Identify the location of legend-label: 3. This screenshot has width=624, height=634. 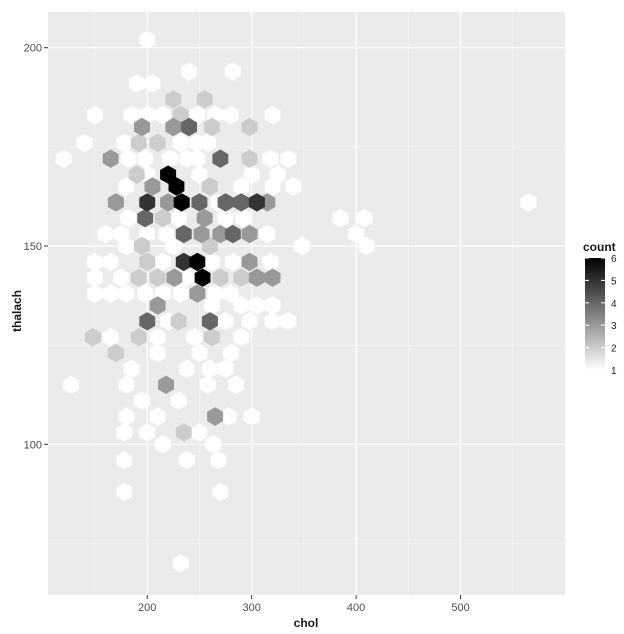
(614, 326).